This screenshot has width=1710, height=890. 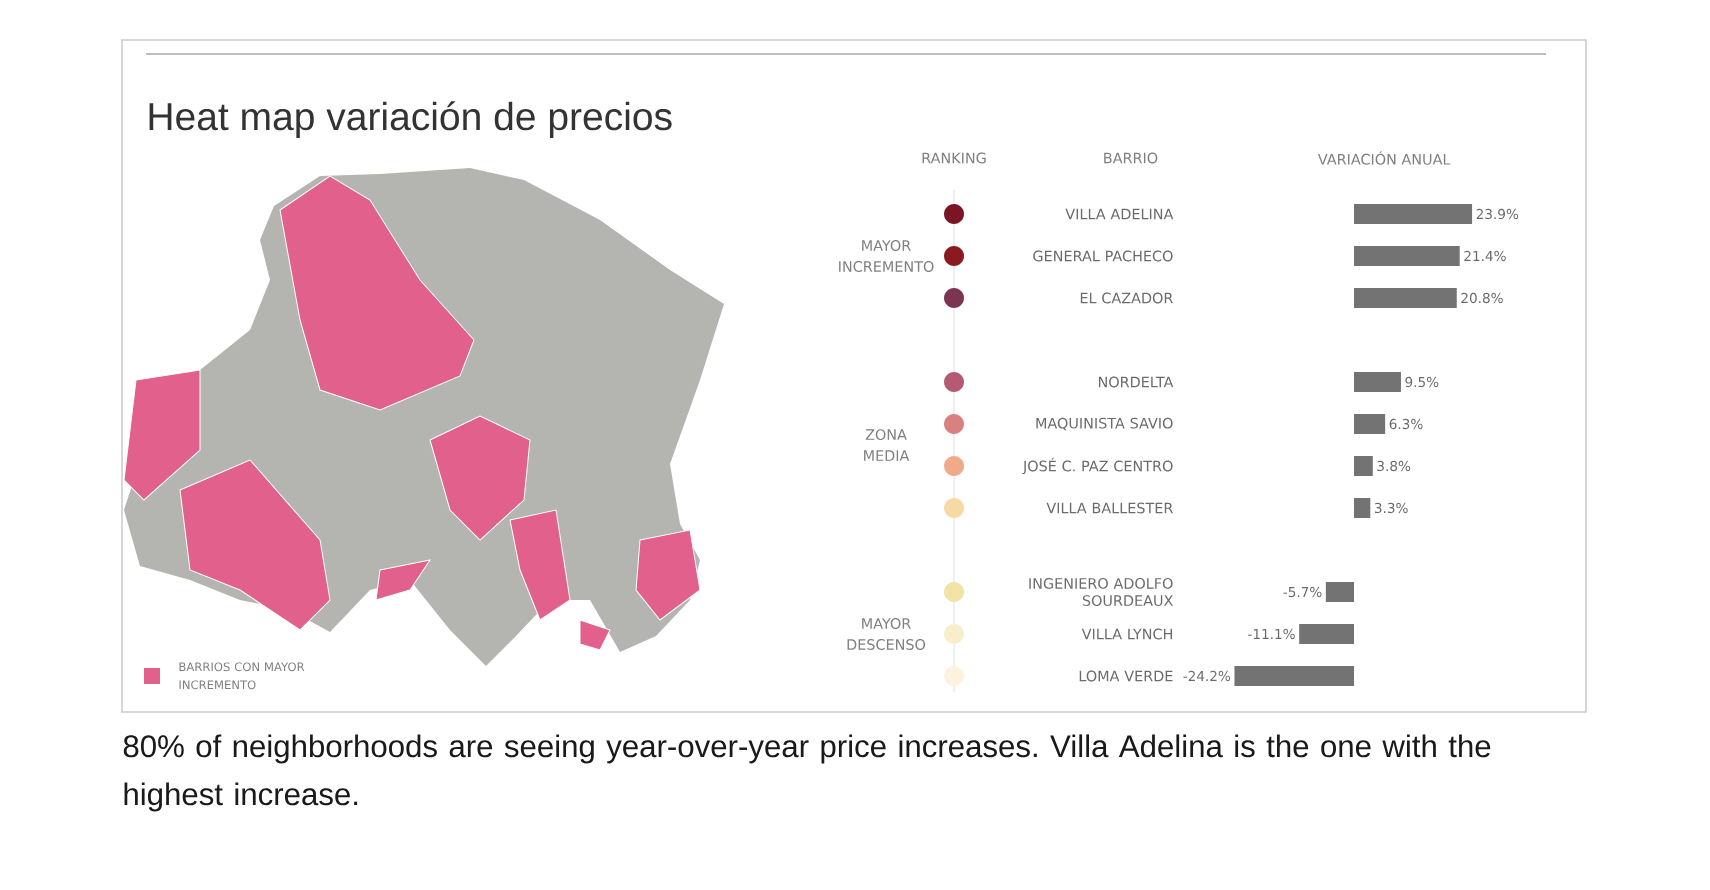 What do you see at coordinates (410, 120) in the screenshot?
I see `text: Heat map variación de precios` at bounding box center [410, 120].